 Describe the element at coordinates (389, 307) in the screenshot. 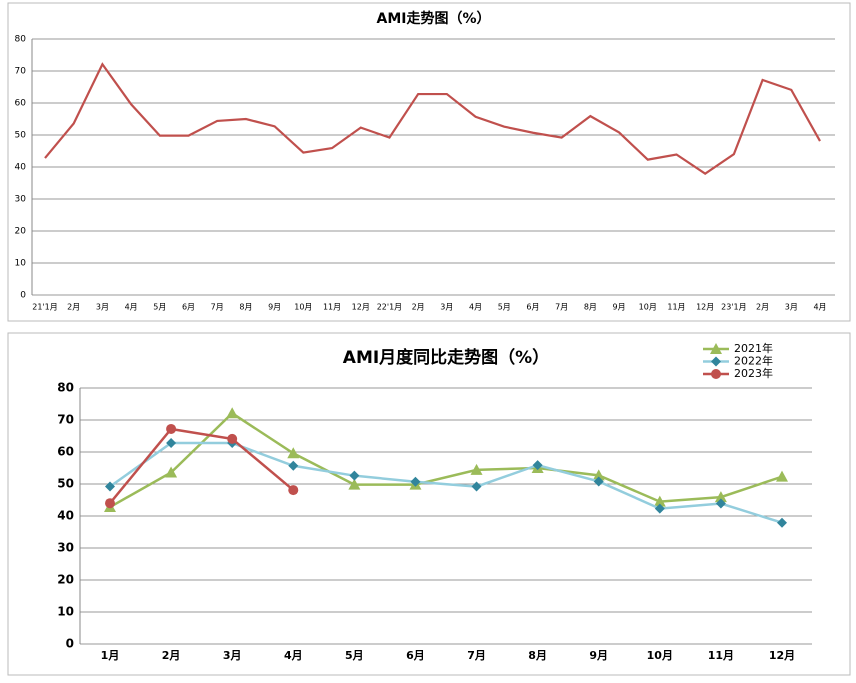

I see `x-tick-label: 22'1月` at that location.